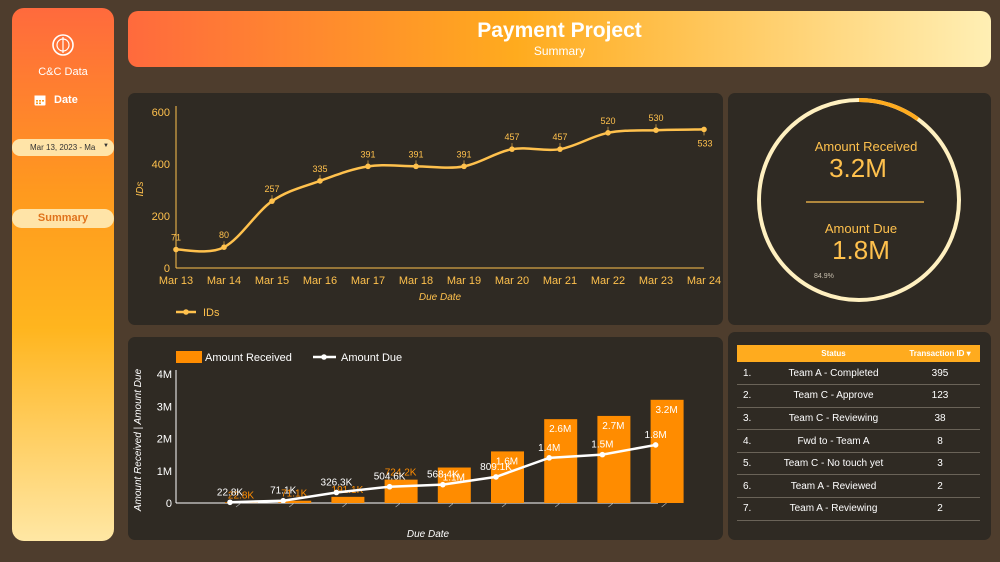  I want to click on y-tick-label: 4M, so click(164, 375).